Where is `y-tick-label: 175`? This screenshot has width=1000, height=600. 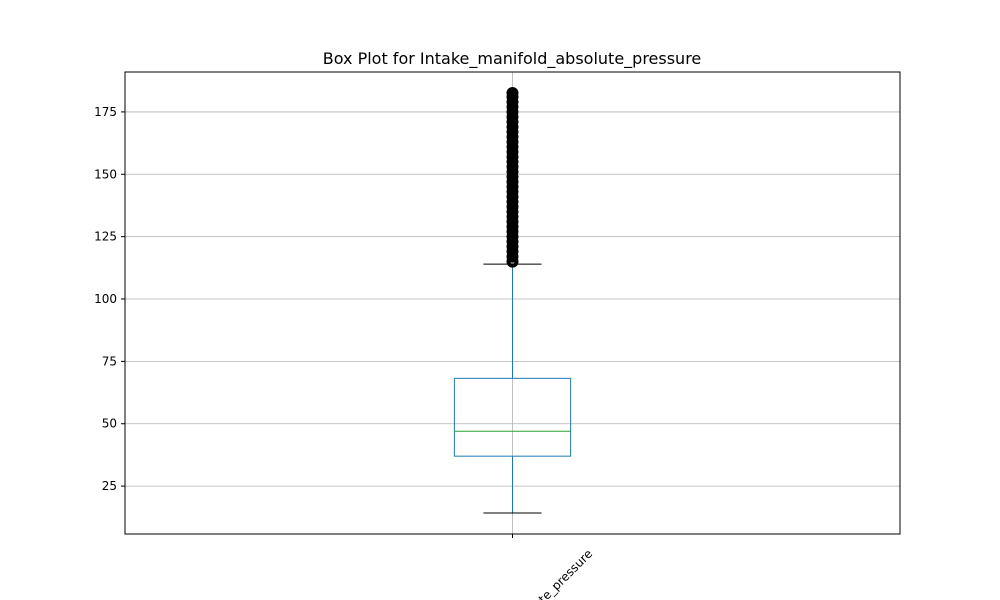
y-tick-label: 175 is located at coordinates (105, 112).